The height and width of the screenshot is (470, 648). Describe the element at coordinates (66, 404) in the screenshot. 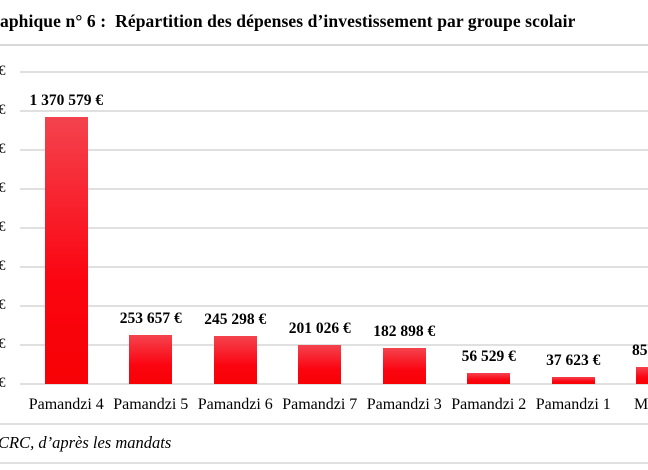

I see `category-label: Pamandzi 4` at that location.